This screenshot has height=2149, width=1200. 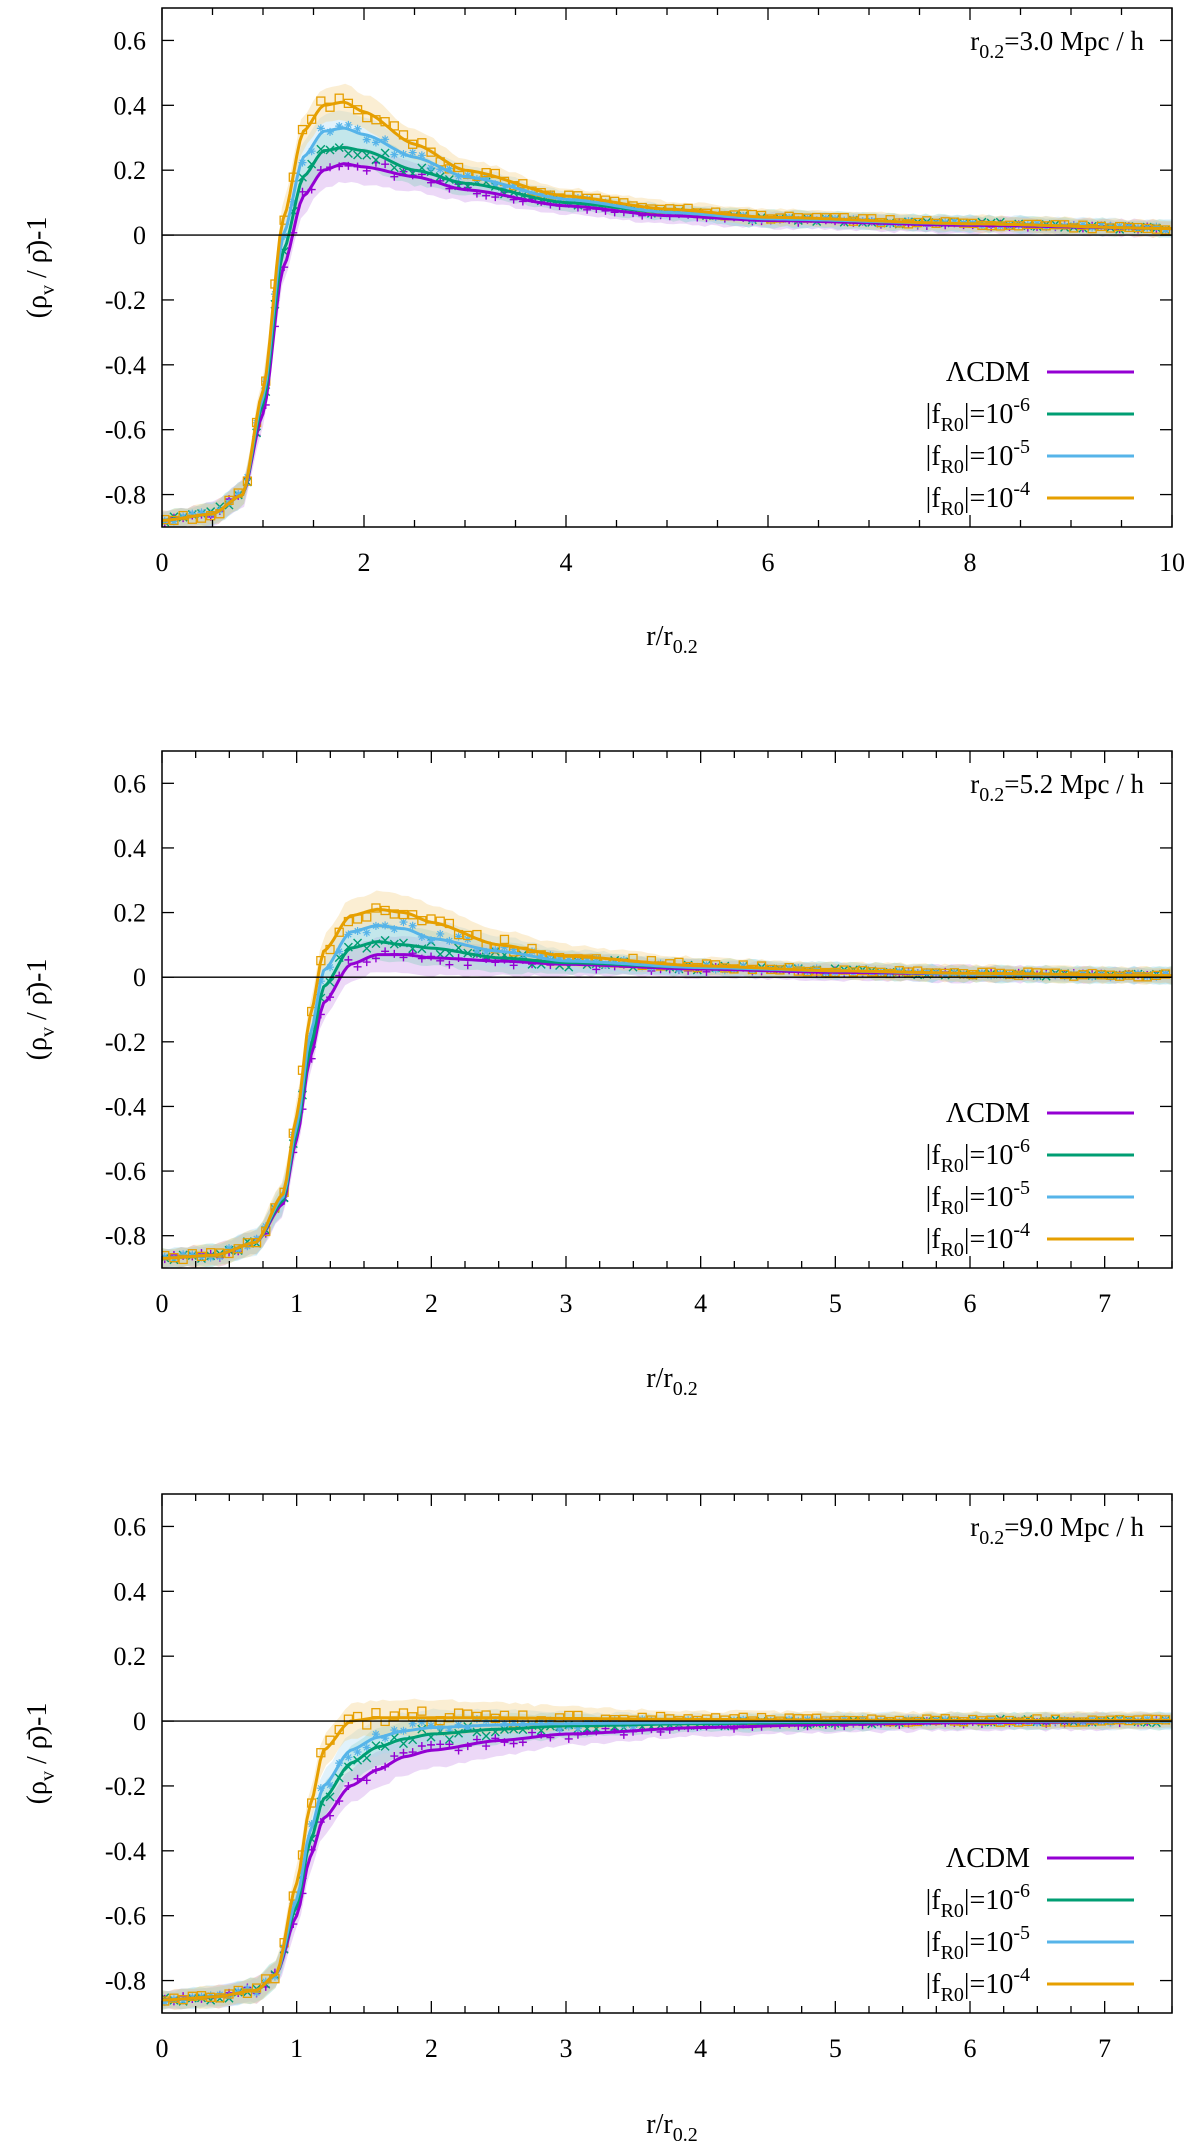 I want to click on legend-label-f6: |fR0|=10-6, so click(x=978, y=1156).